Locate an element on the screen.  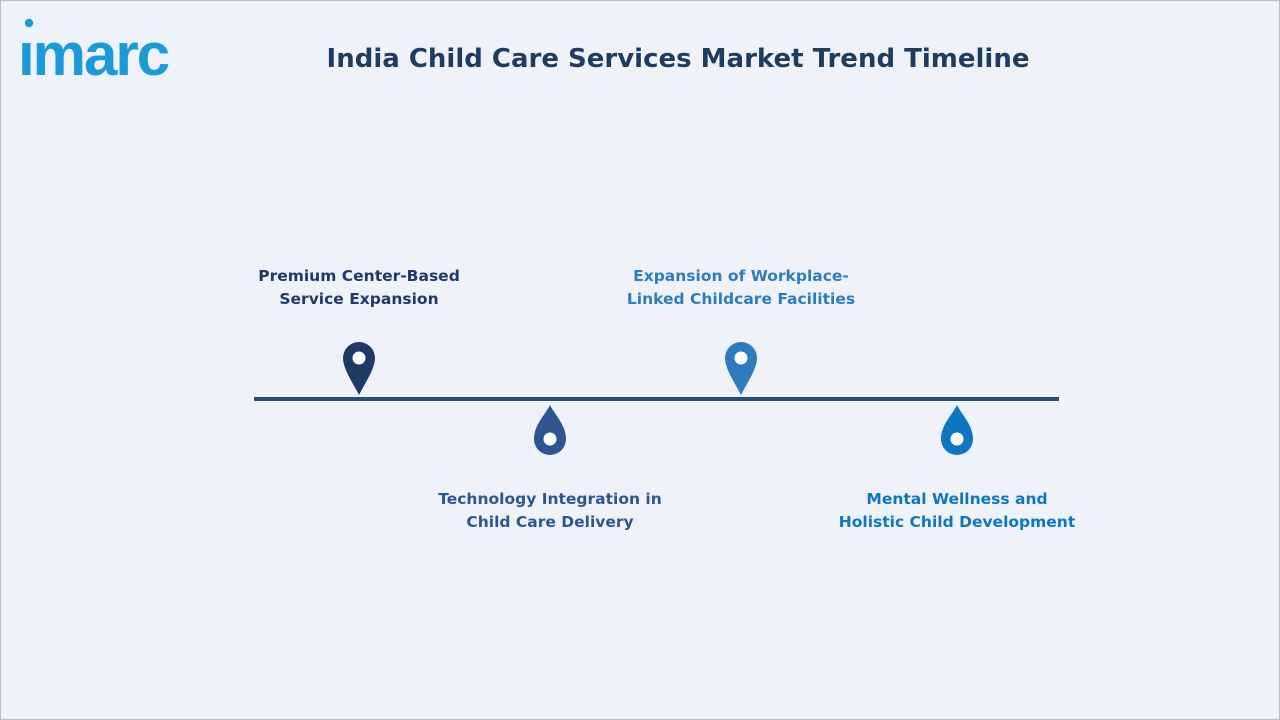
timeline-label-line: Holistic Child Development is located at coordinates (957, 522).